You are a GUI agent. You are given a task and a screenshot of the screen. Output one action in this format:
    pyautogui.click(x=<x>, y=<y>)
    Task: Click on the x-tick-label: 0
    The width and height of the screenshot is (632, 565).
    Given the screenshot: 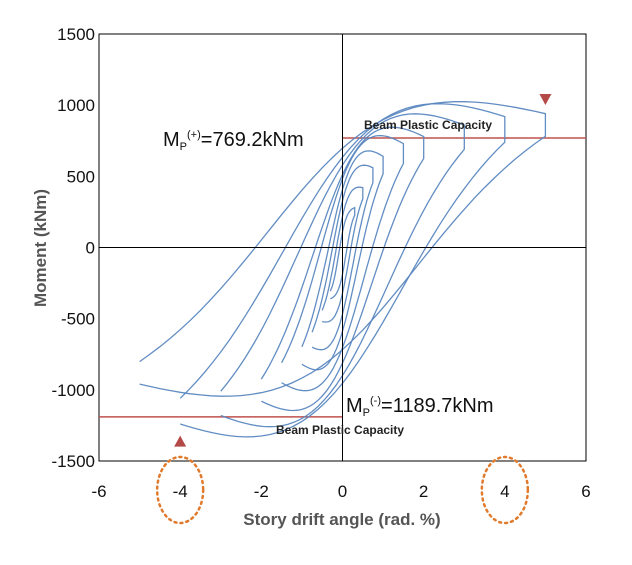 What is the action you would take?
    pyautogui.click(x=342, y=491)
    